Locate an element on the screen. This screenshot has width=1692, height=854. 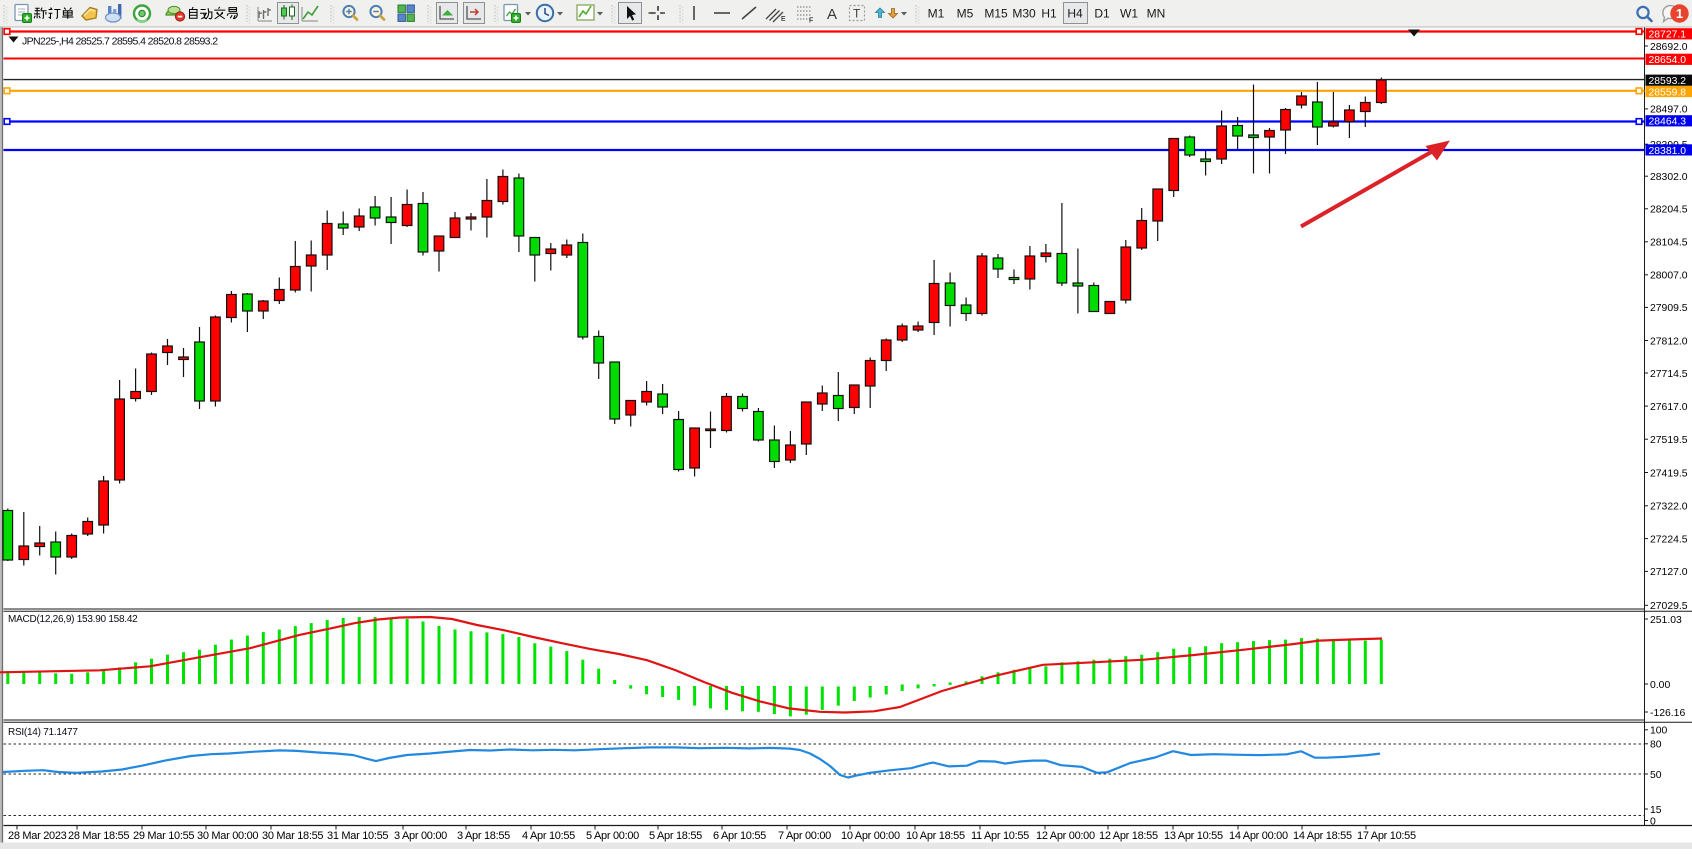
svg-text: 14 Apr 00:00 is located at coordinates (1258, 836).